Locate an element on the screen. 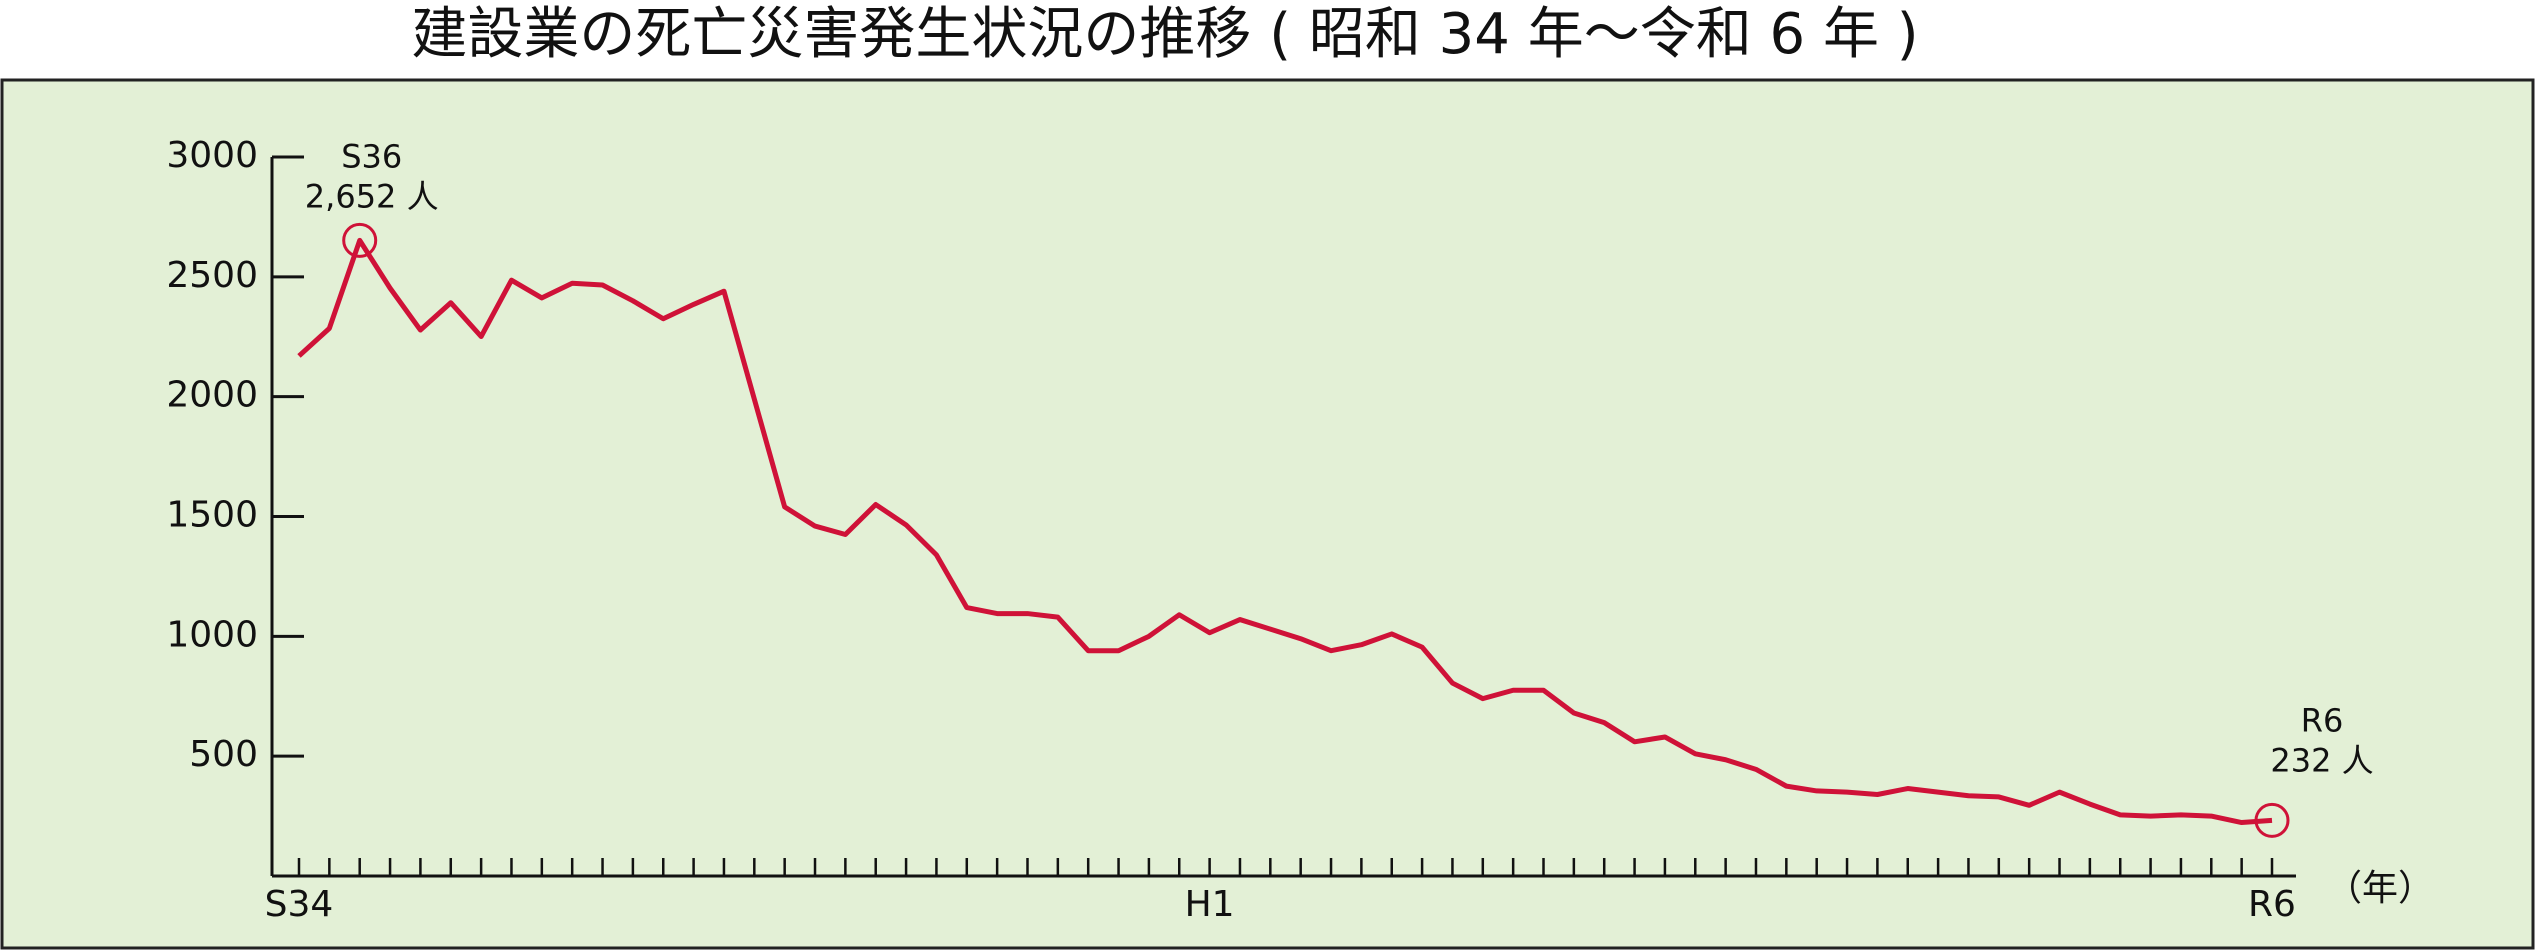 The width and height of the screenshot is (2535, 951). chart-title: 建設業の死亡災害発生状況の推移 ( 昭和 34 年～令和 6 年 ) is located at coordinates (1164, 34).